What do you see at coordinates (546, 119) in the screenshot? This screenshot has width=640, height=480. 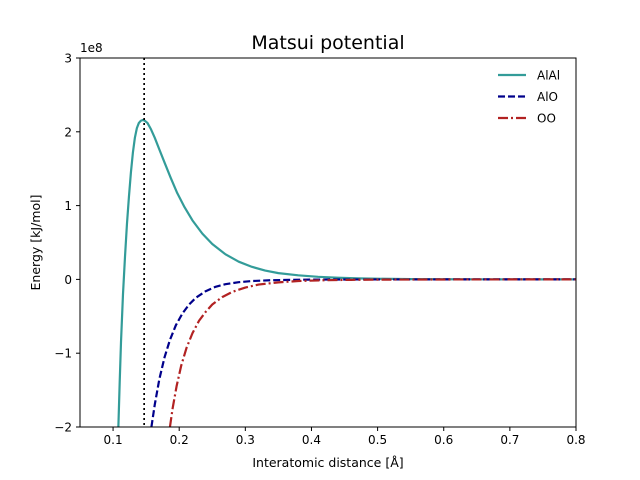 I see `legend-label-oo: OO` at bounding box center [546, 119].